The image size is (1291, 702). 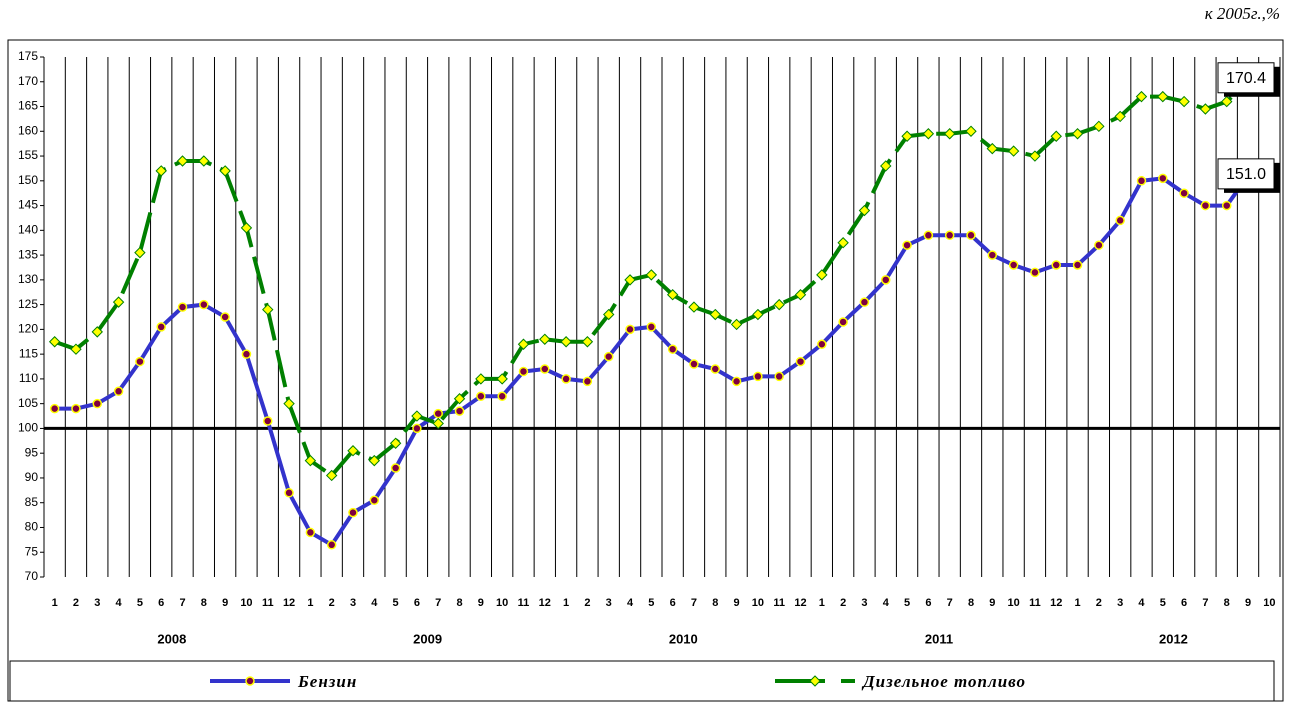 What do you see at coordinates (683, 638) in the screenshot?
I see `year-label: 2010` at bounding box center [683, 638].